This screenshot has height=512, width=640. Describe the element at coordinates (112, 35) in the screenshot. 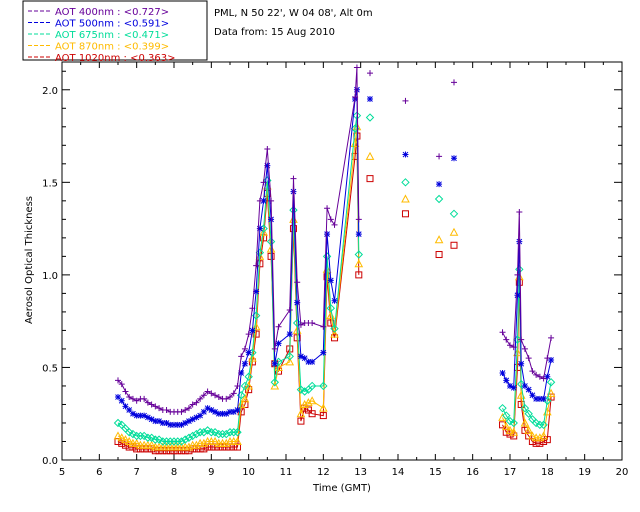

I see `legend-label: AOT 675nm : <0.471>` at that location.